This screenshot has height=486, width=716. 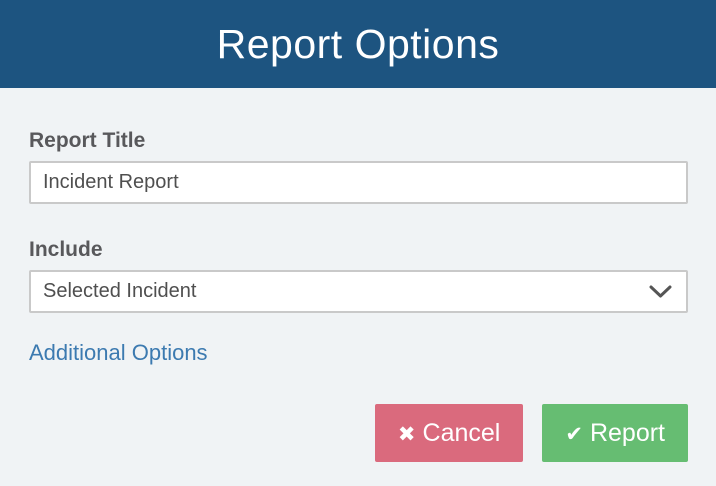 What do you see at coordinates (358, 292) in the screenshot?
I see `include-select: Selected Incident` at bounding box center [358, 292].